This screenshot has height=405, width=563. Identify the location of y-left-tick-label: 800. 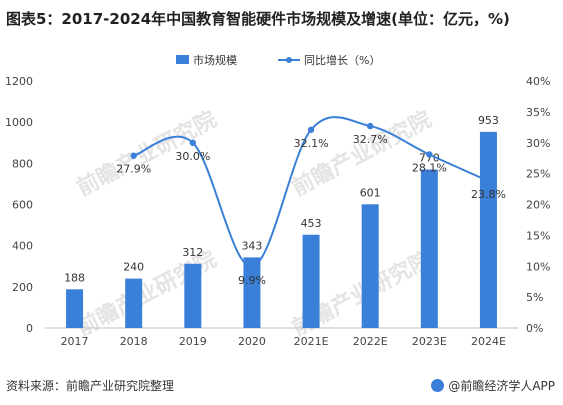
(22, 163).